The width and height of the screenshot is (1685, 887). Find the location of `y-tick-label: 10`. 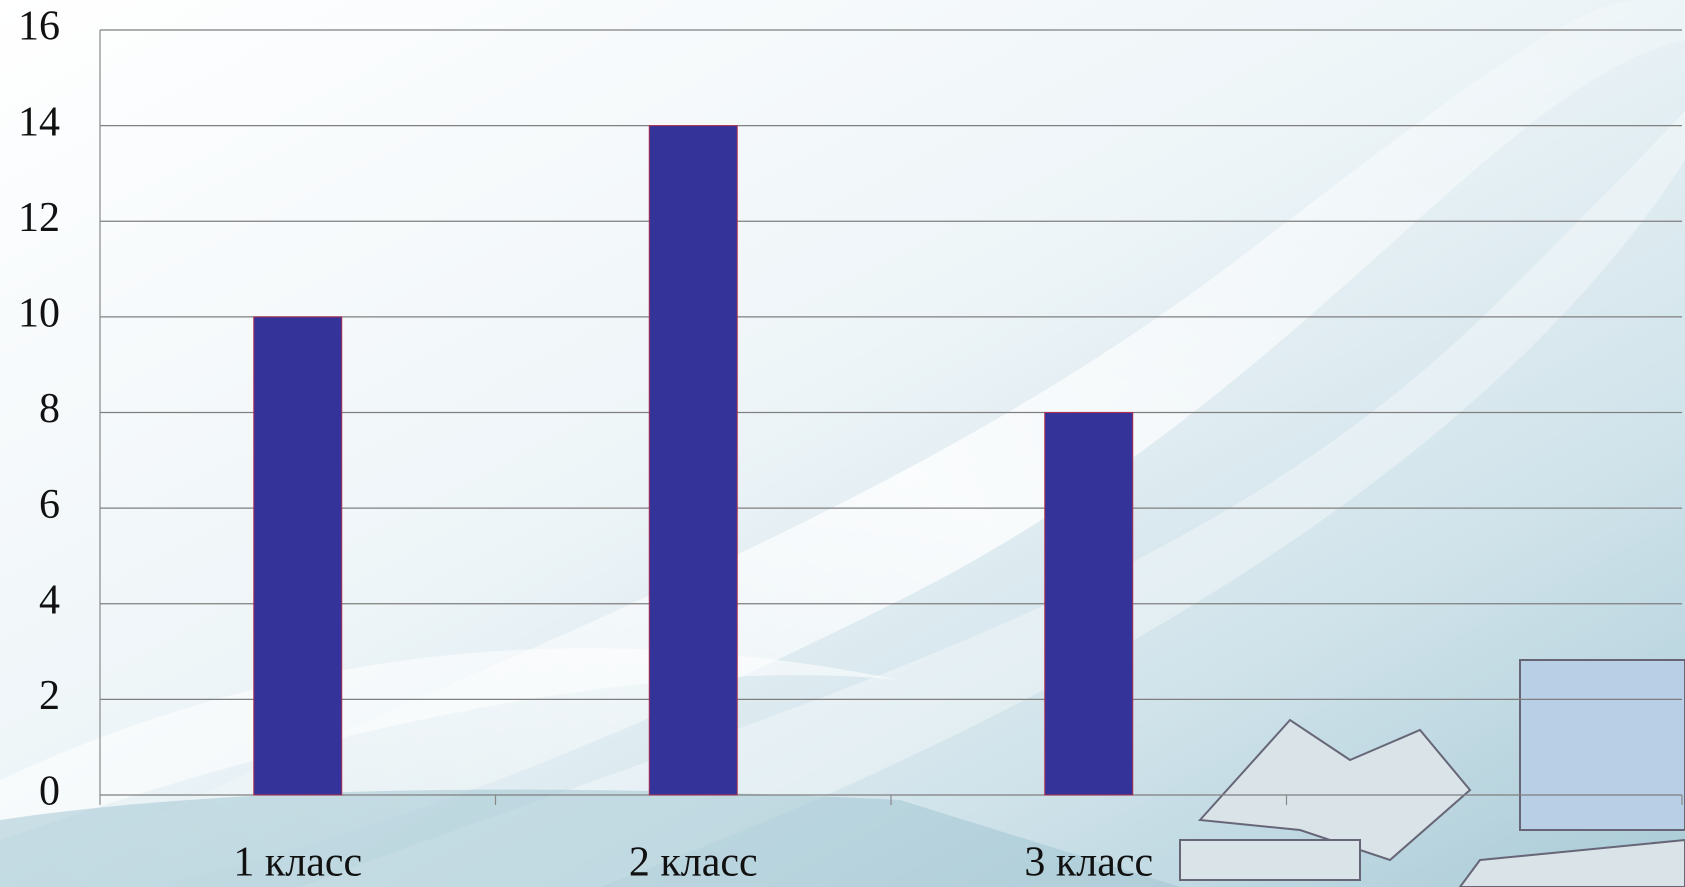

y-tick-label: 10 is located at coordinates (39, 314).